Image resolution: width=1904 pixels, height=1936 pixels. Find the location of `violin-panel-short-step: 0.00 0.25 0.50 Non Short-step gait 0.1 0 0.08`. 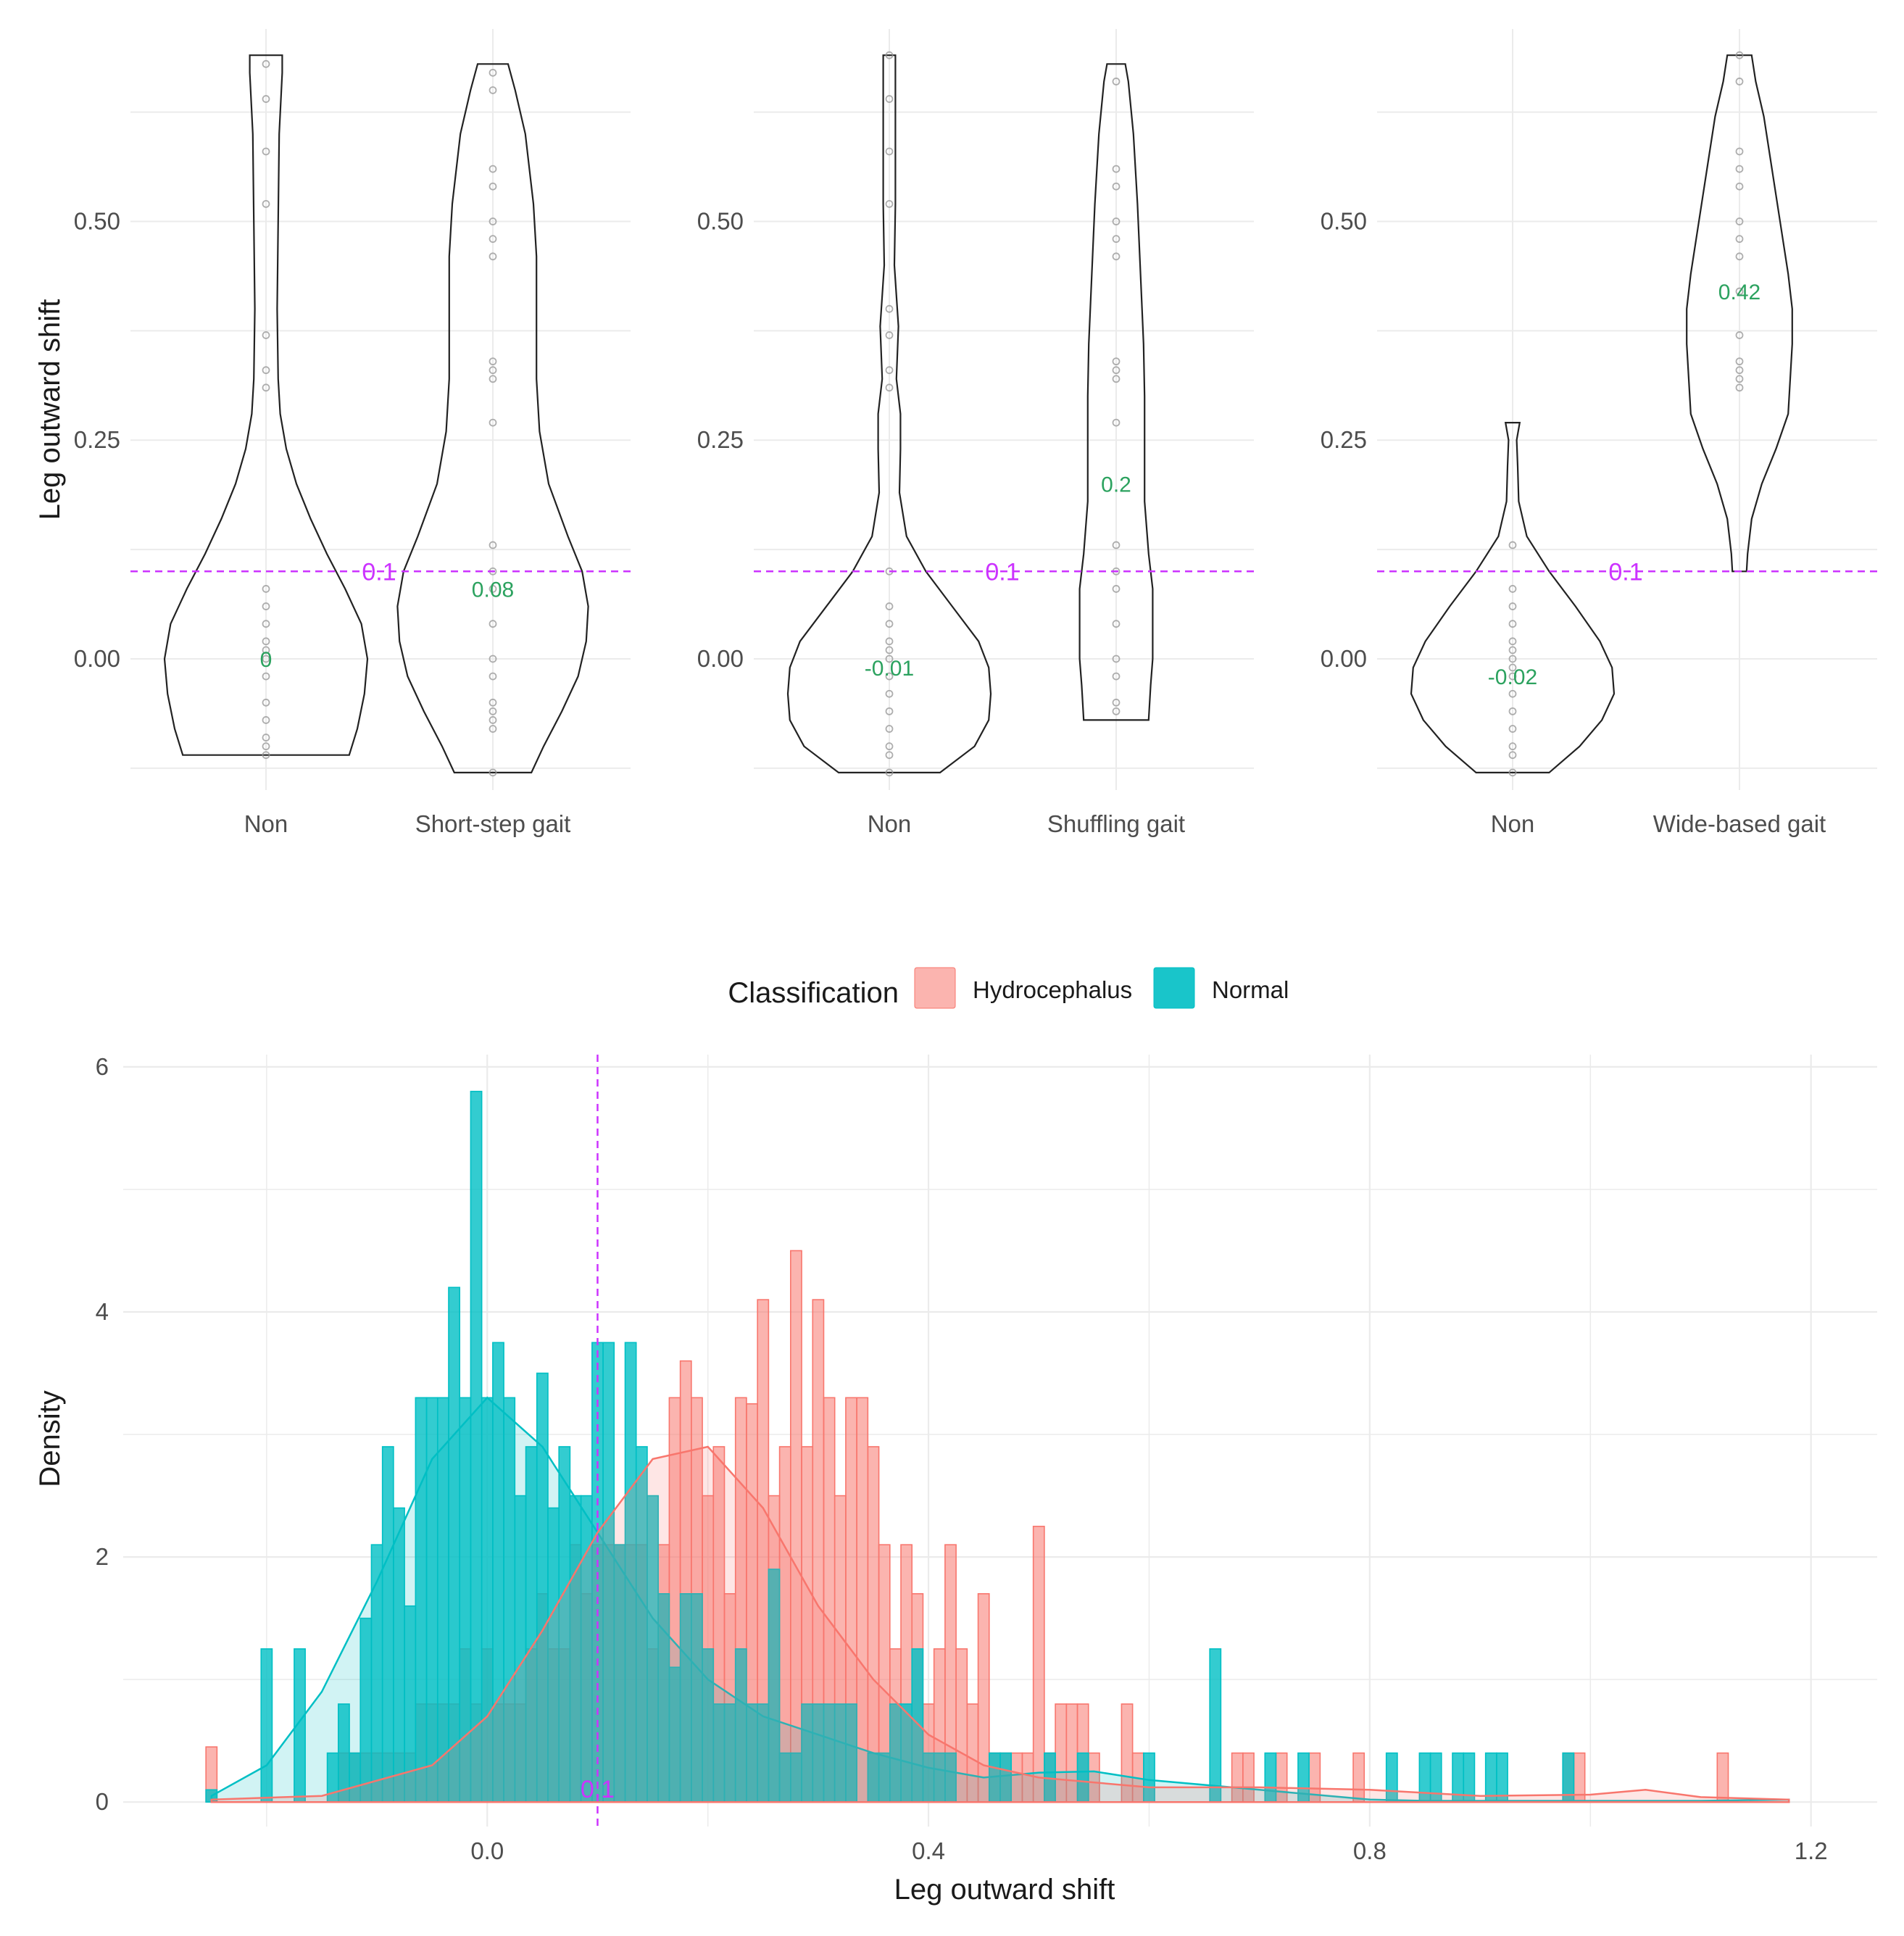

violin-panel-short-step: 0.00 0.25 0.50 Non Short-step gait 0.1 0 0.08 is located at coordinates (352, 433).